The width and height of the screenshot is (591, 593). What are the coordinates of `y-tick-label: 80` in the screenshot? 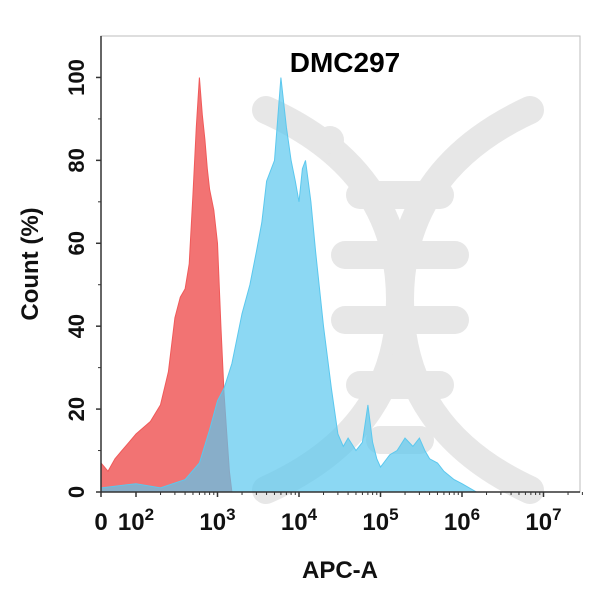 It's located at (76, 160).